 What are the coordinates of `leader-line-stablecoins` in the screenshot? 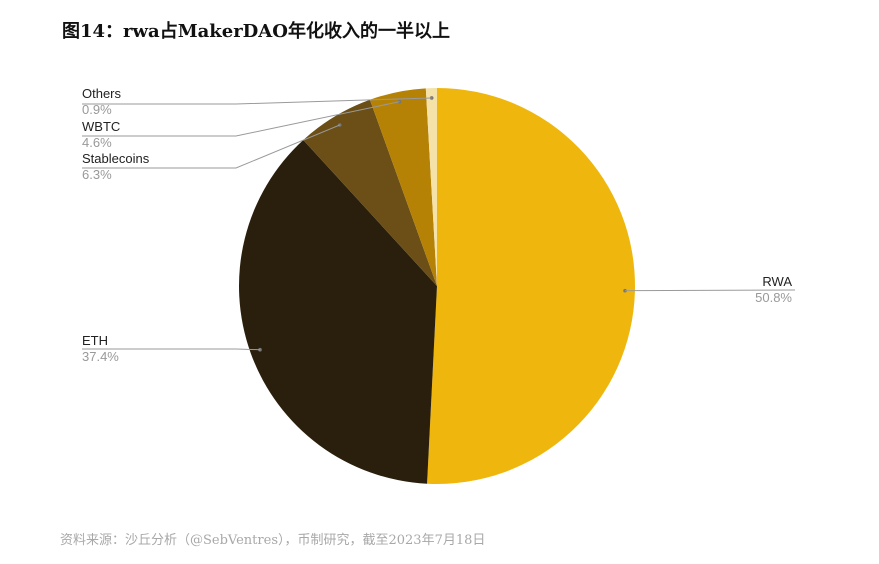 It's located at (211, 146).